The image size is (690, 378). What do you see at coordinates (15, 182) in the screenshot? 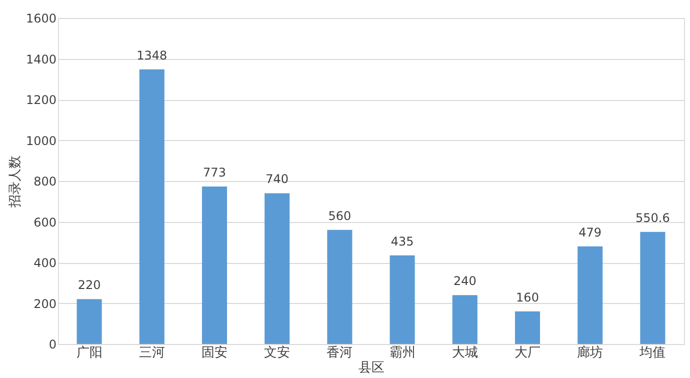
I see `y-axis-title: 招录人数` at bounding box center [15, 182].